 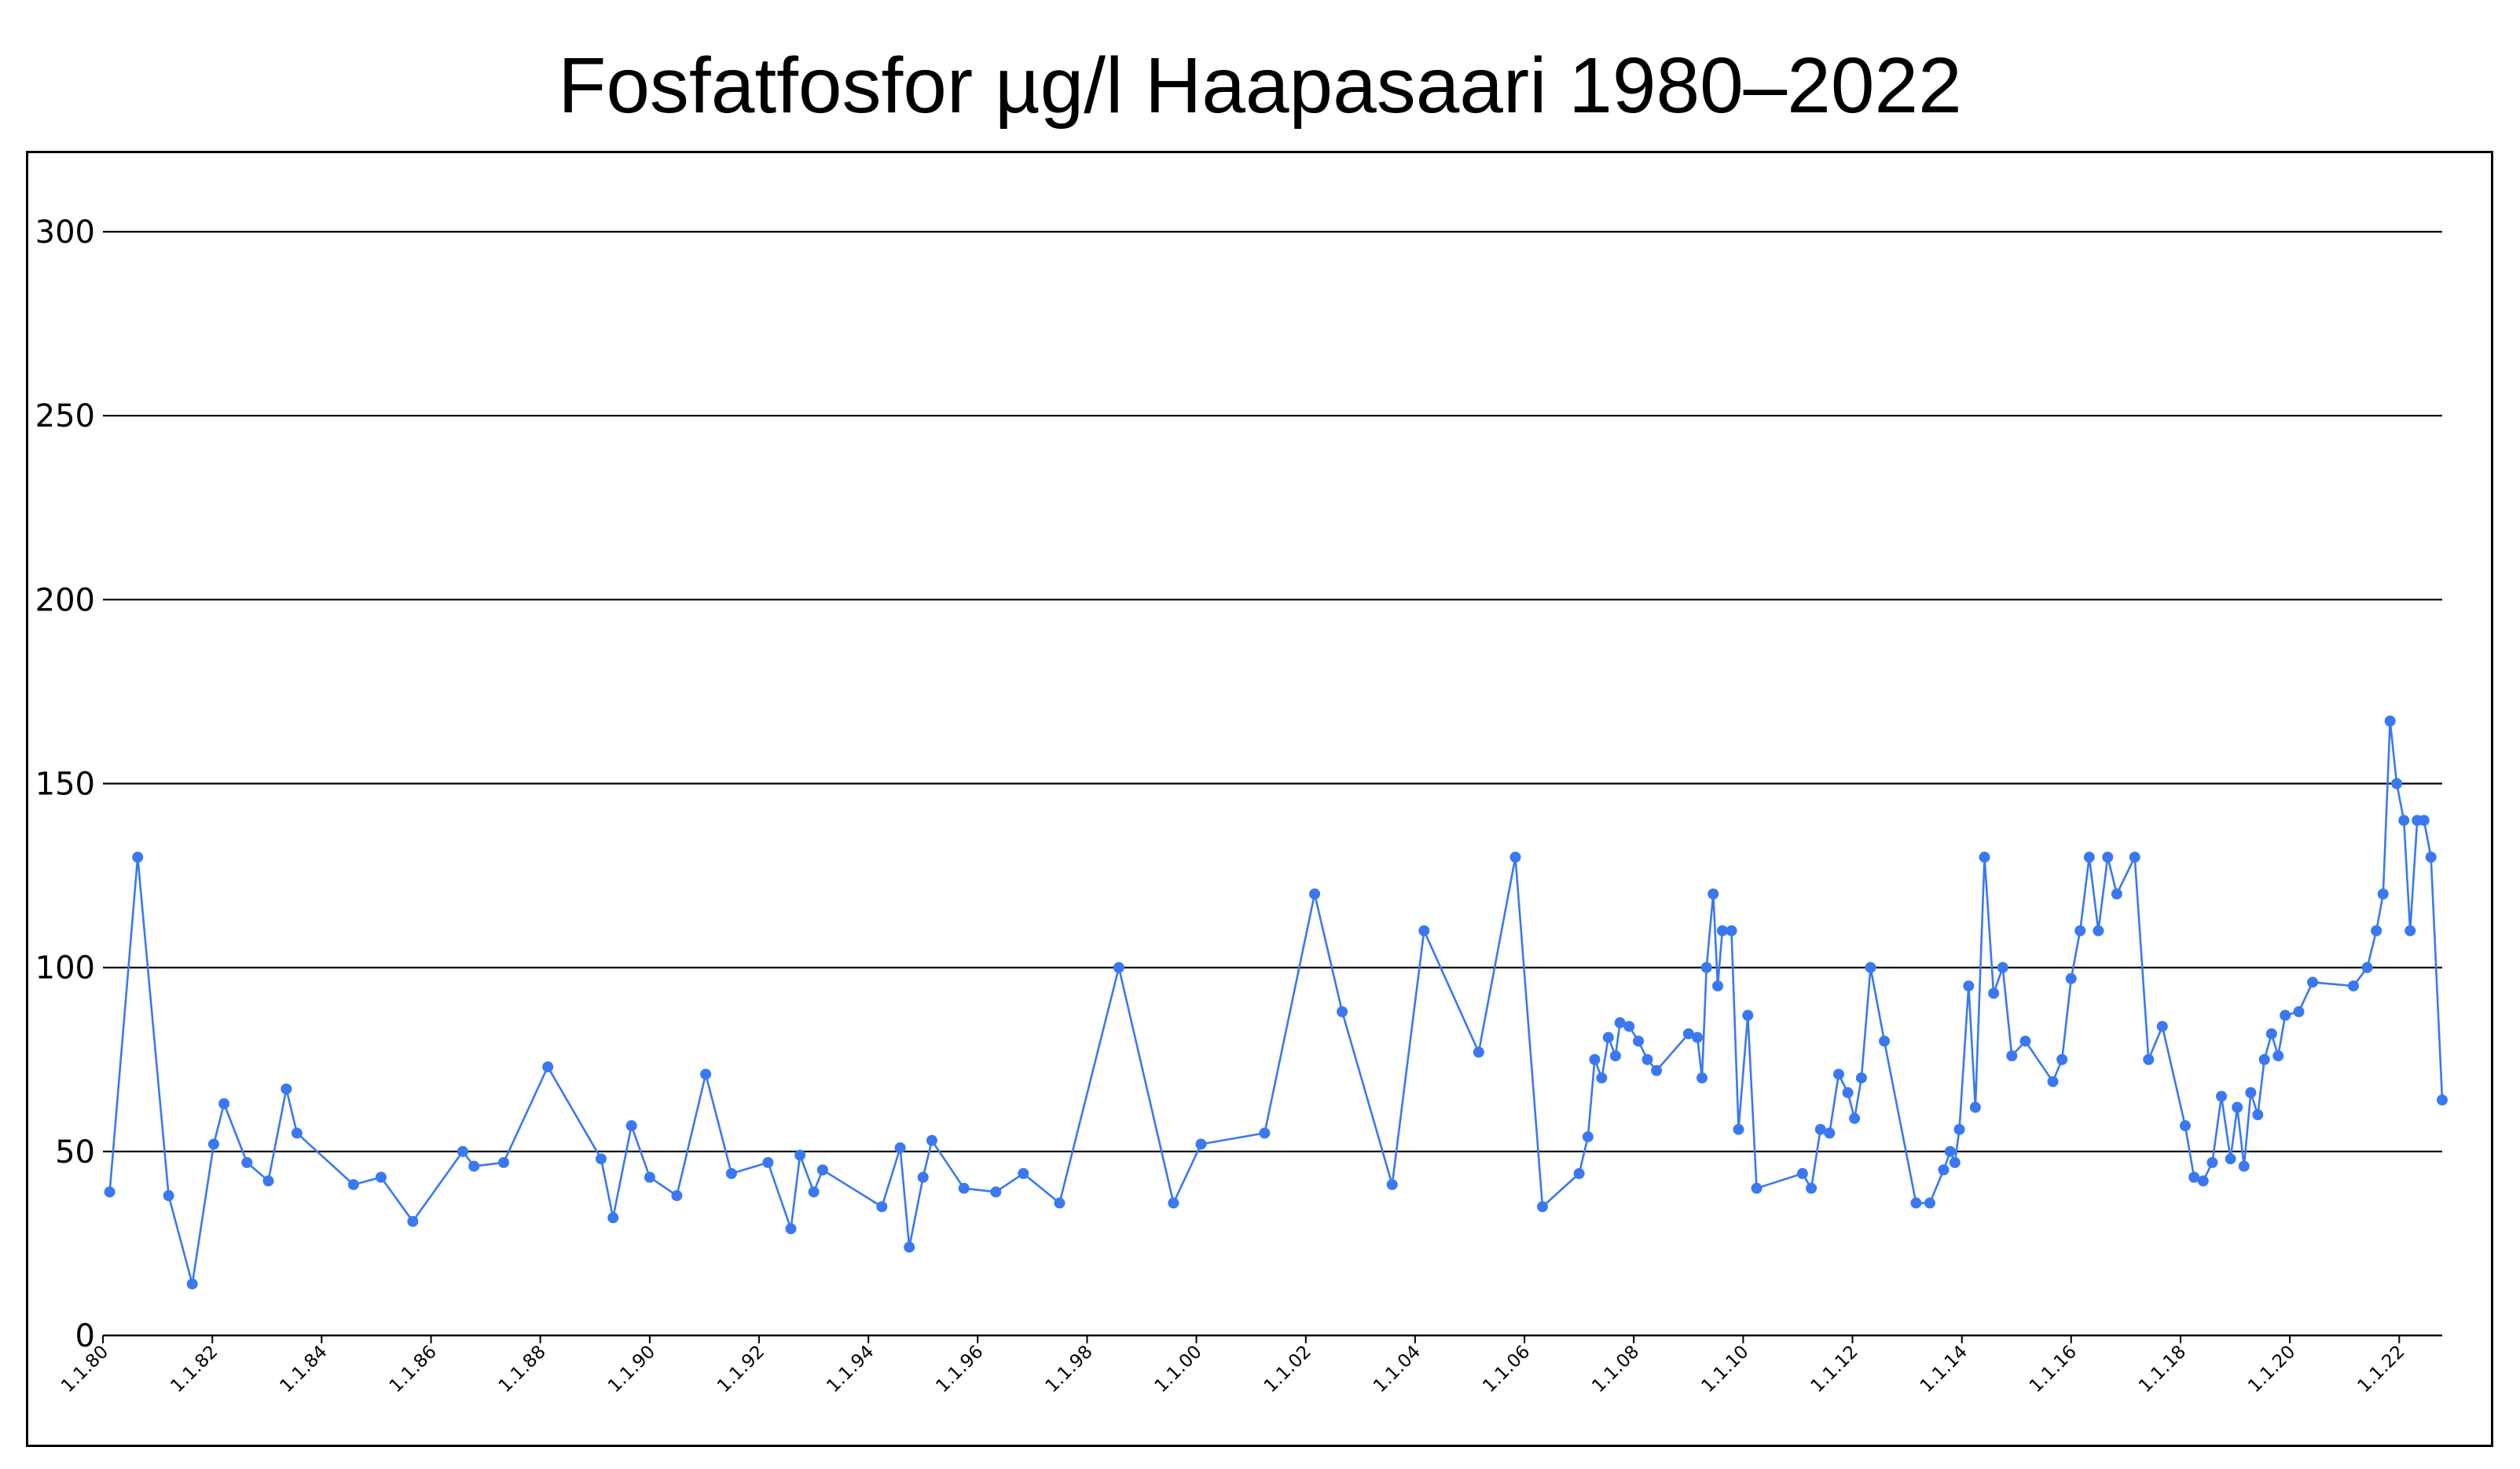 I want to click on x-tick-label: 1.1.22, so click(x=2380, y=1369).